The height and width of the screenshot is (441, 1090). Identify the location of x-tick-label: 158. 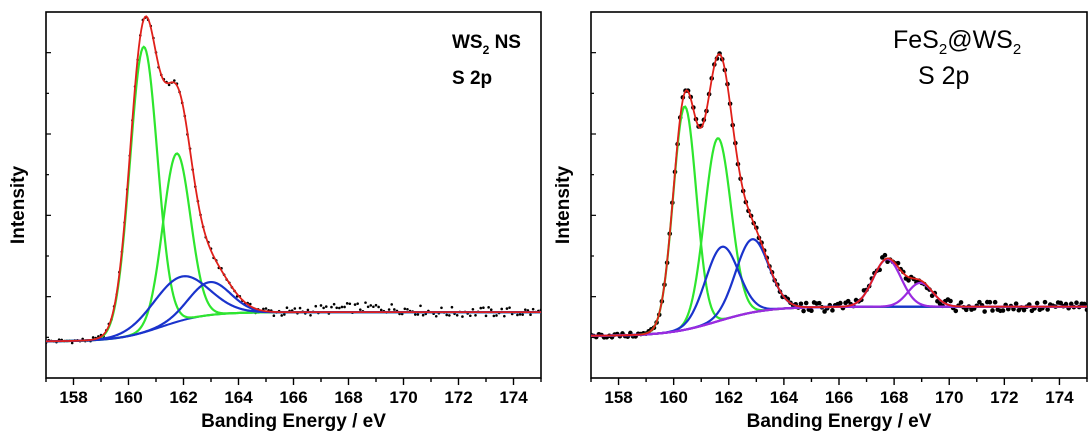
(618, 397).